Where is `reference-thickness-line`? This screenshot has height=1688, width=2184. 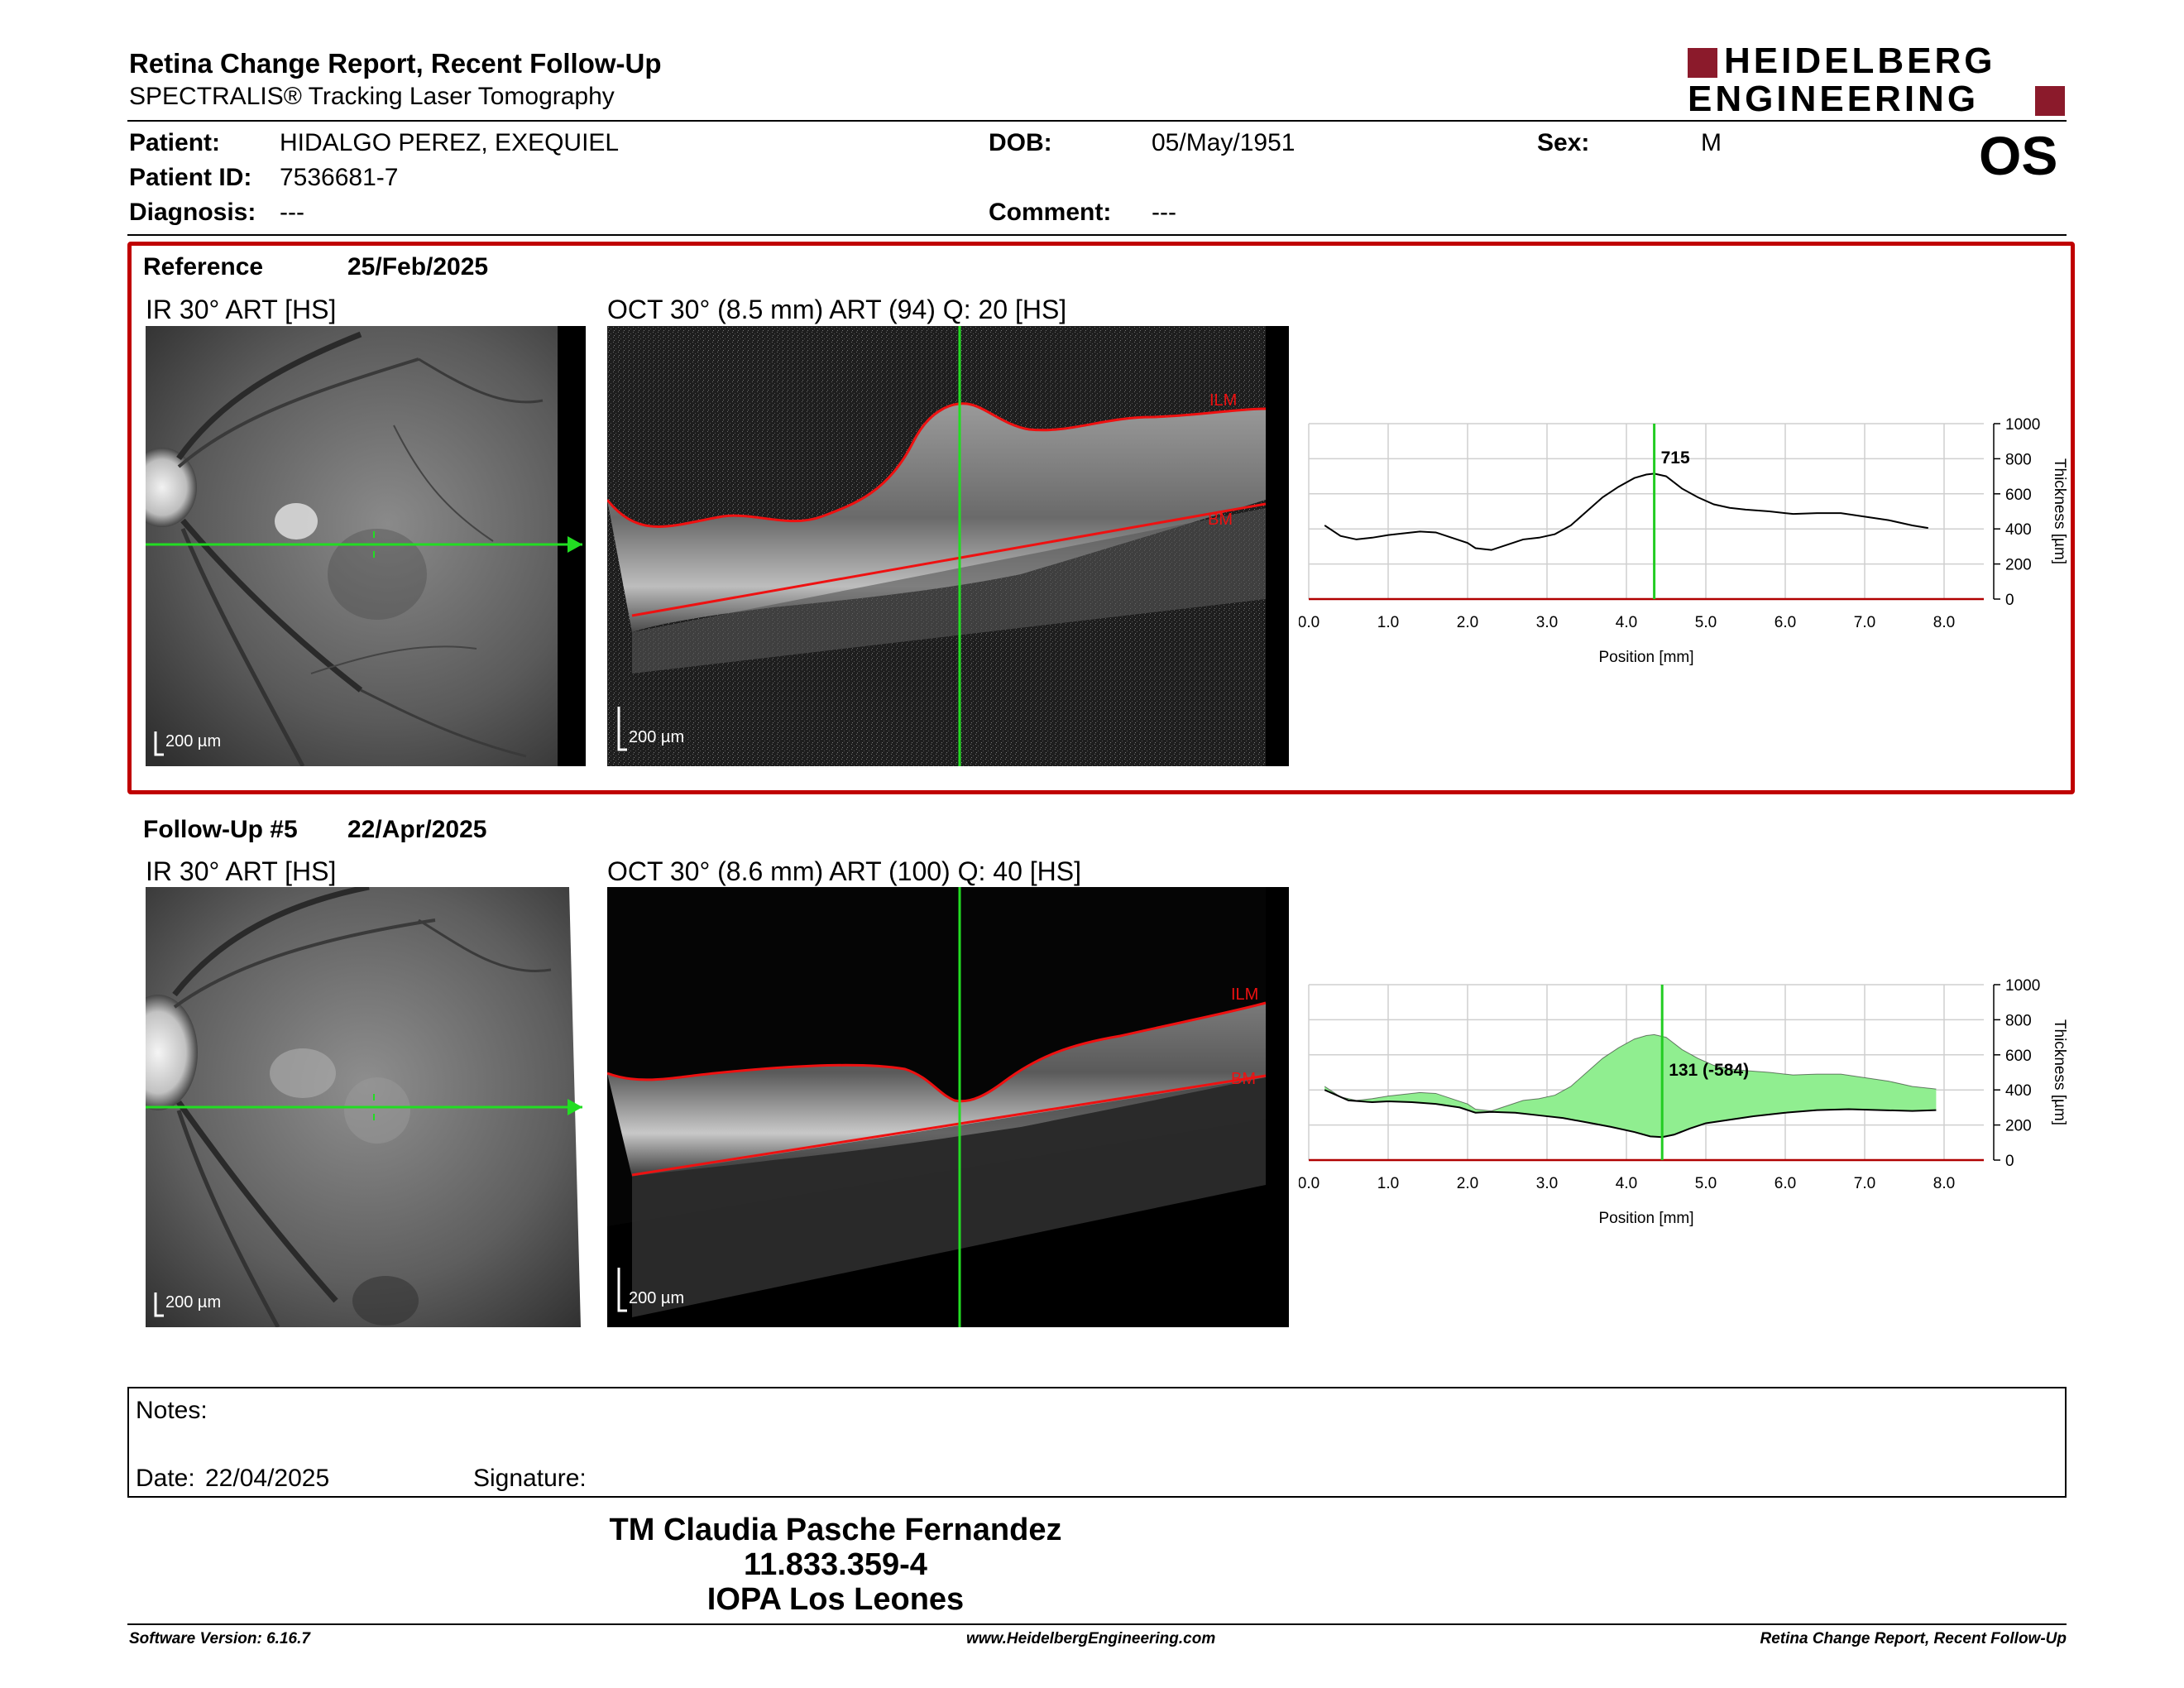 reference-thickness-line is located at coordinates (1630, 1072).